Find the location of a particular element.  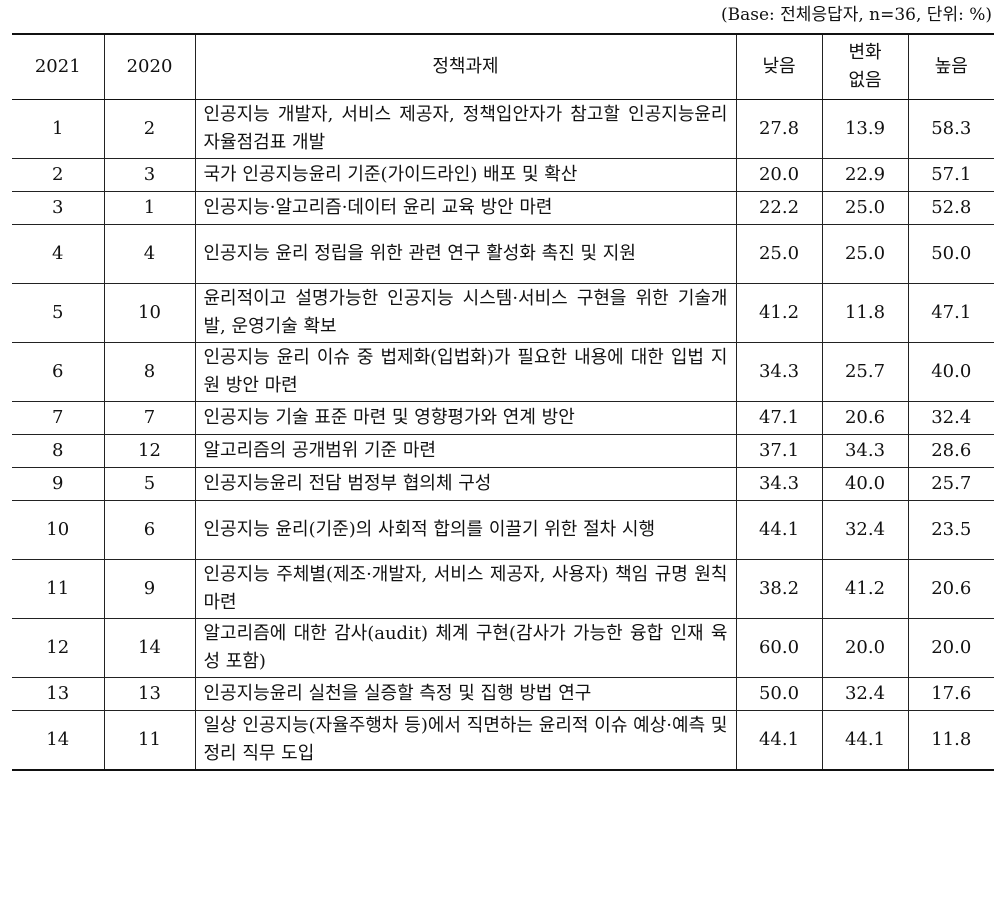

header-year-2020: 2020 is located at coordinates (149, 66).